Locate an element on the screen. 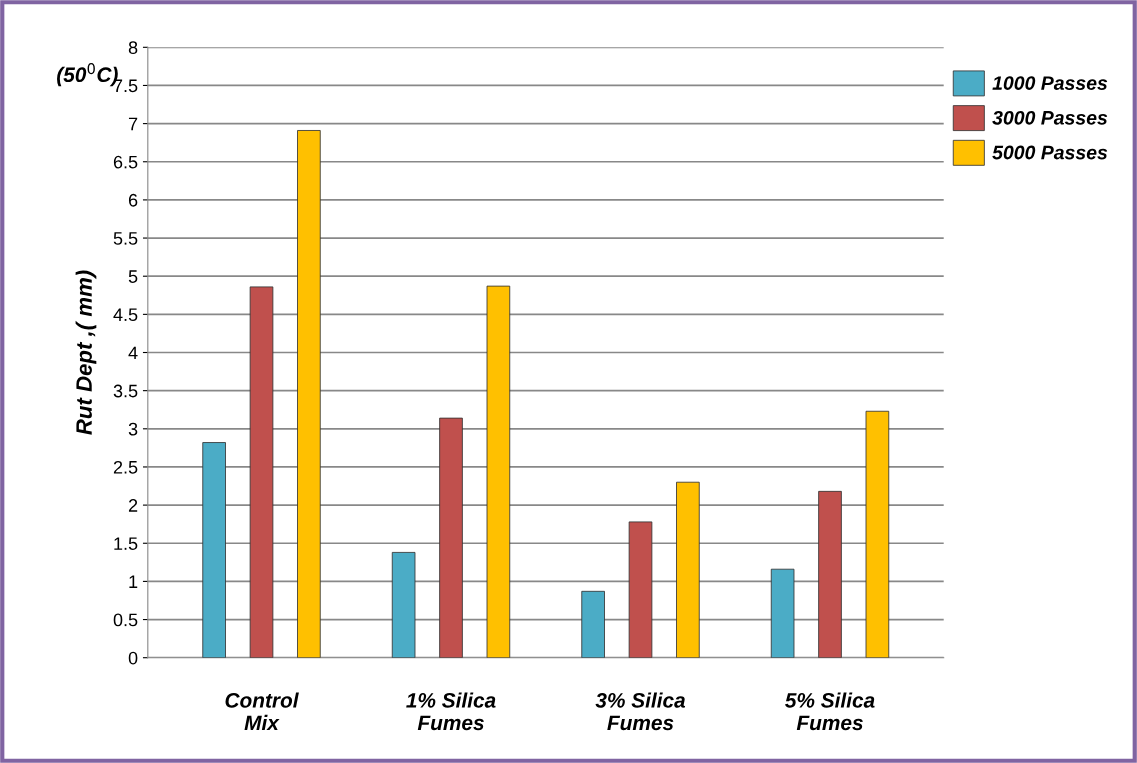 This screenshot has height=763, width=1137. x-tick-label: 5% Silica Fumes is located at coordinates (830, 711).